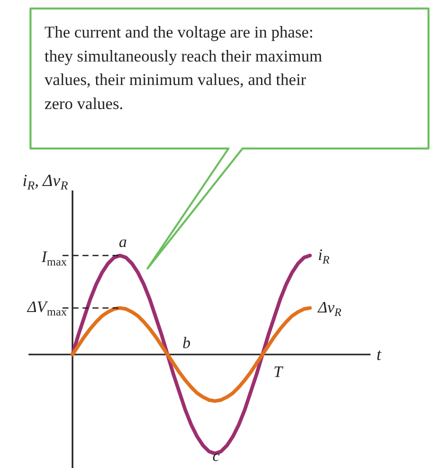  What do you see at coordinates (379, 354) in the screenshot?
I see `x-axis-title: t` at bounding box center [379, 354].